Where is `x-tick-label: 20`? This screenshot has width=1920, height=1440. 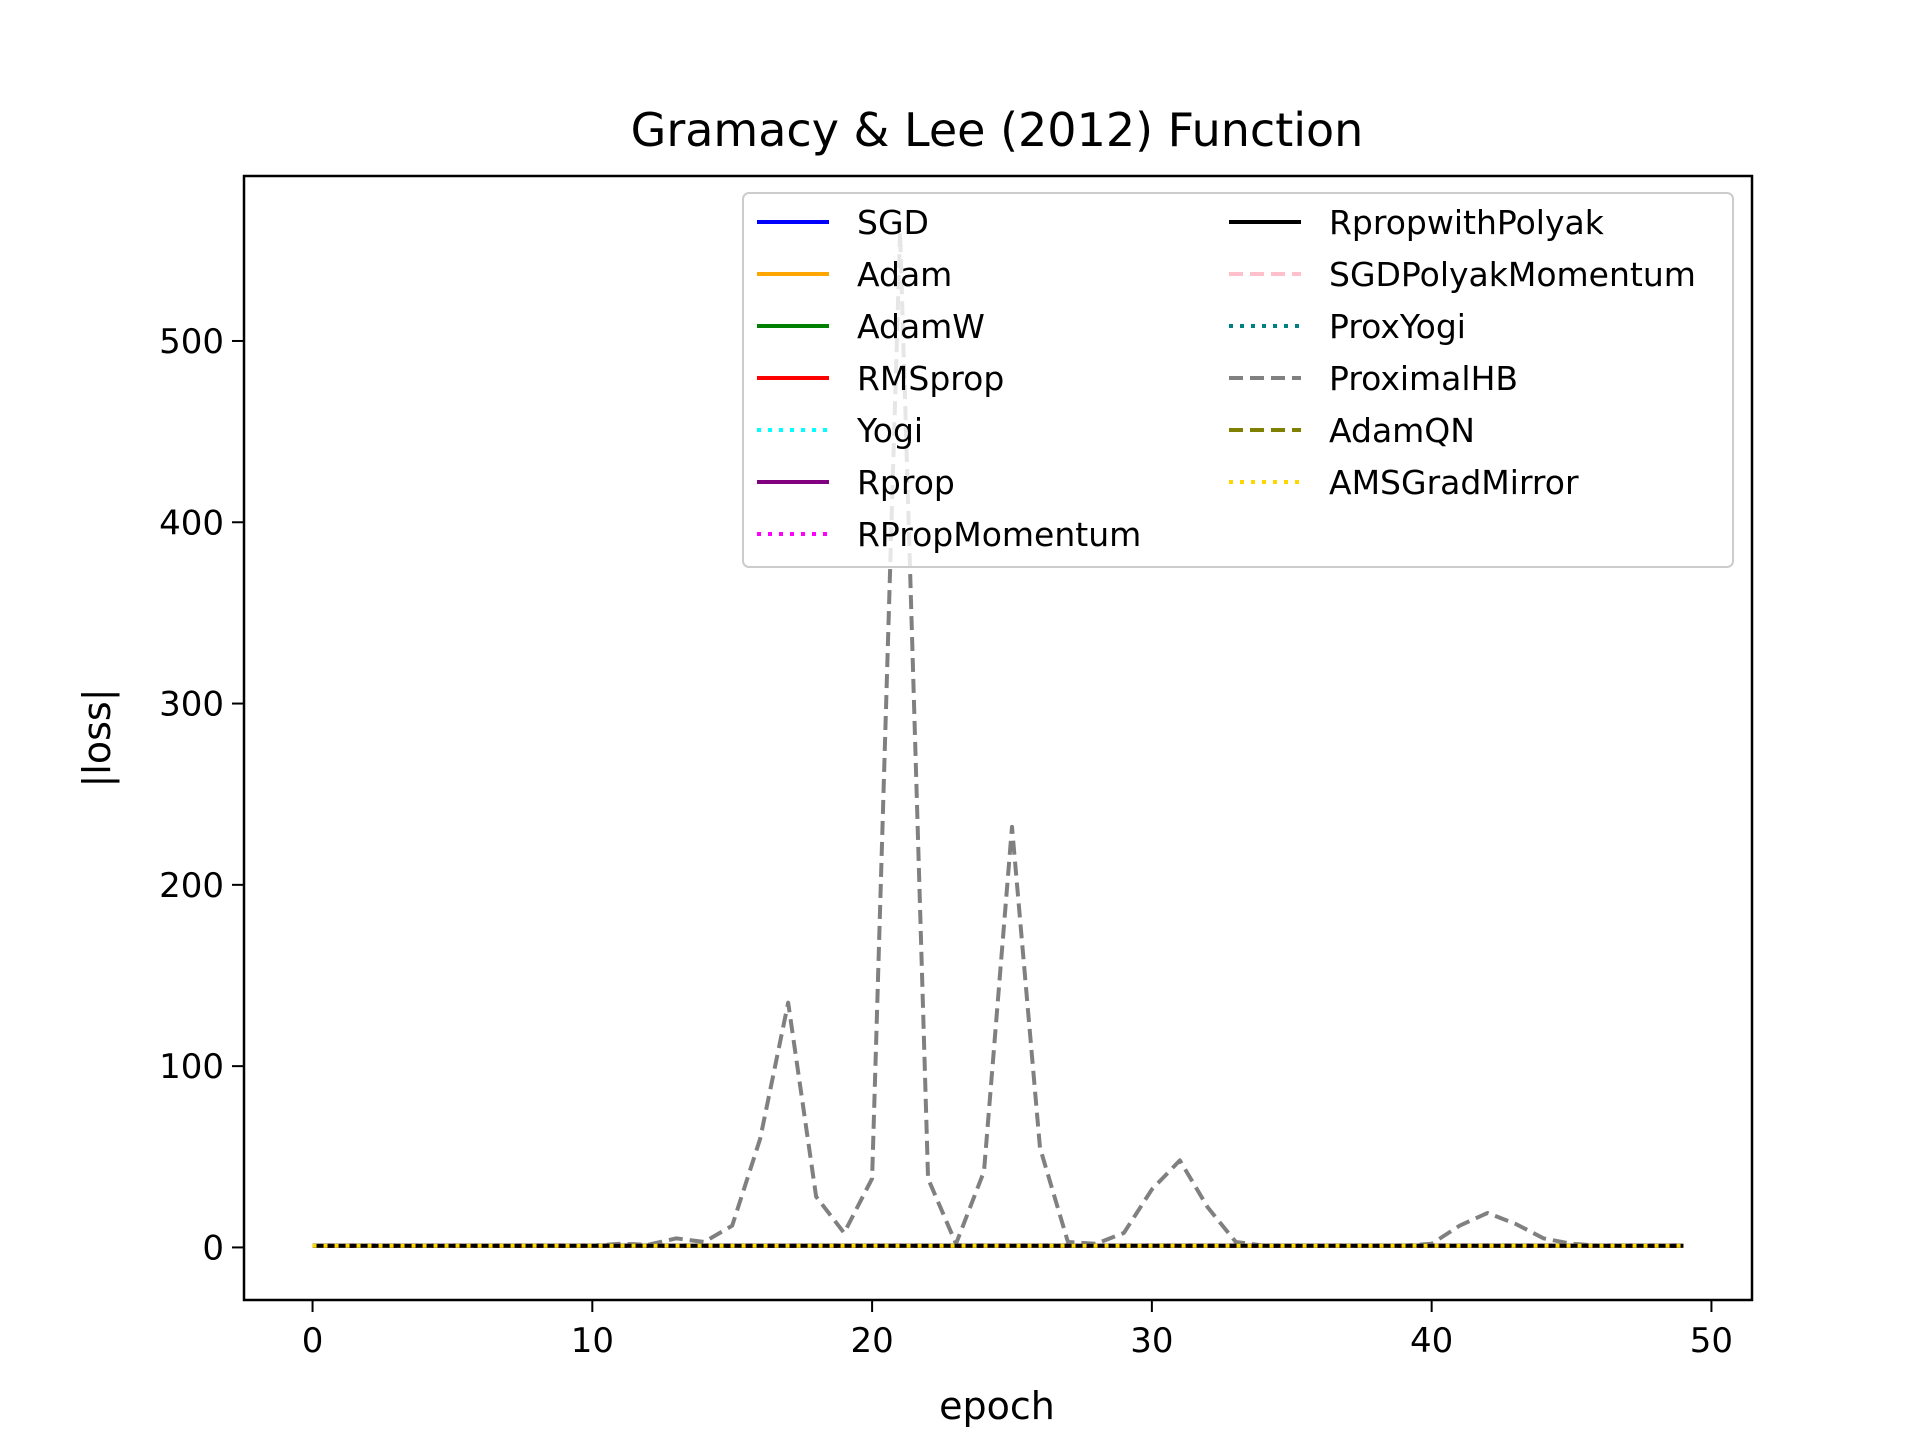
x-tick-label: 20 is located at coordinates (871, 1341).